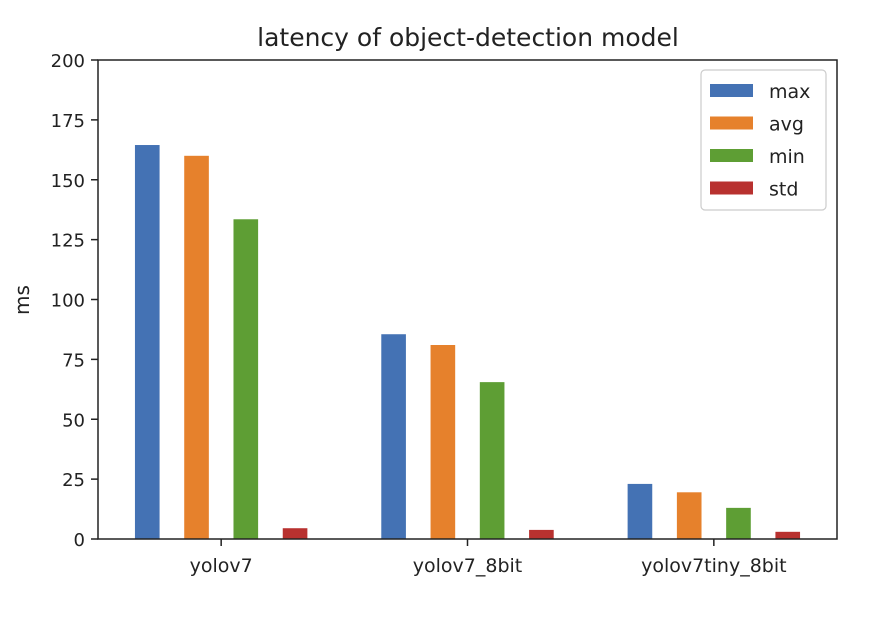 The width and height of the screenshot is (878, 619). Describe the element at coordinates (731, 188) in the screenshot. I see `legend-swatch-std` at that location.